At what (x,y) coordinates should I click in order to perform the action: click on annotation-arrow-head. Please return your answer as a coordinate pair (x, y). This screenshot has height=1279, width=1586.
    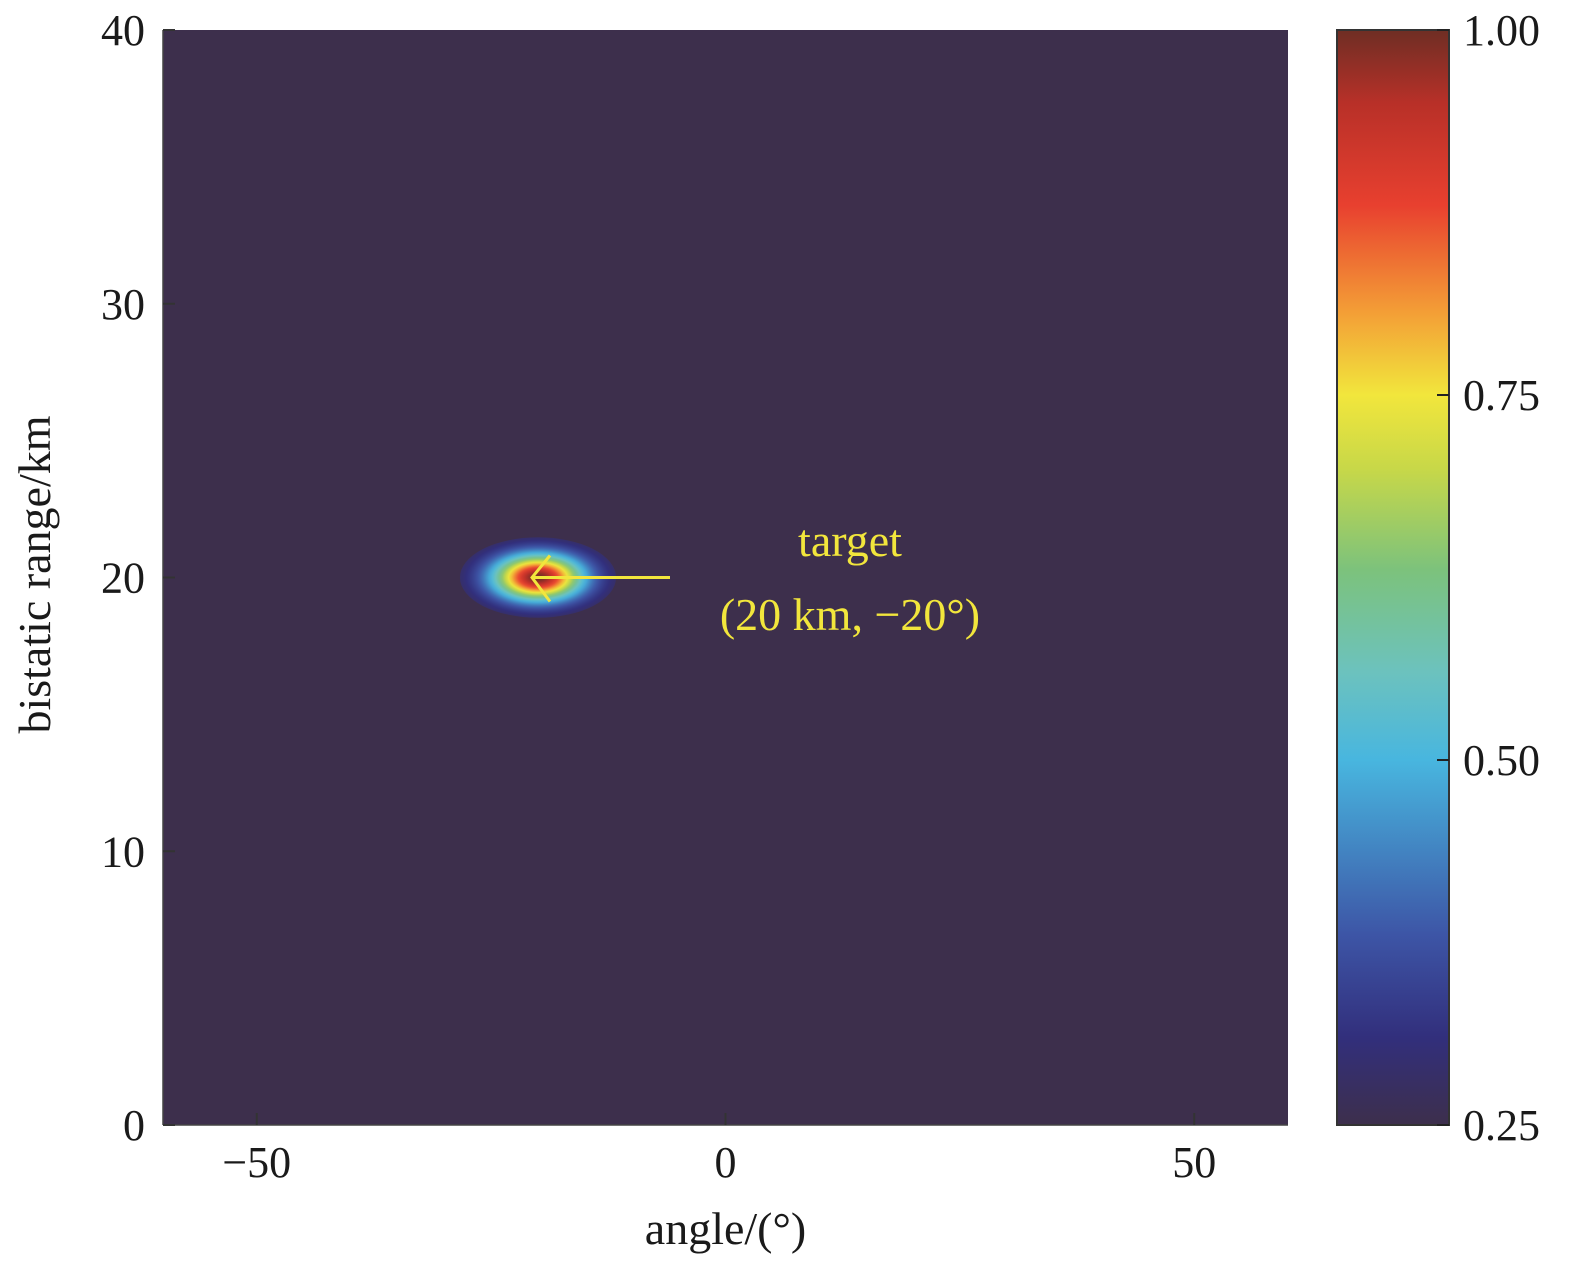
    Looking at the image, I should click on (541, 578).